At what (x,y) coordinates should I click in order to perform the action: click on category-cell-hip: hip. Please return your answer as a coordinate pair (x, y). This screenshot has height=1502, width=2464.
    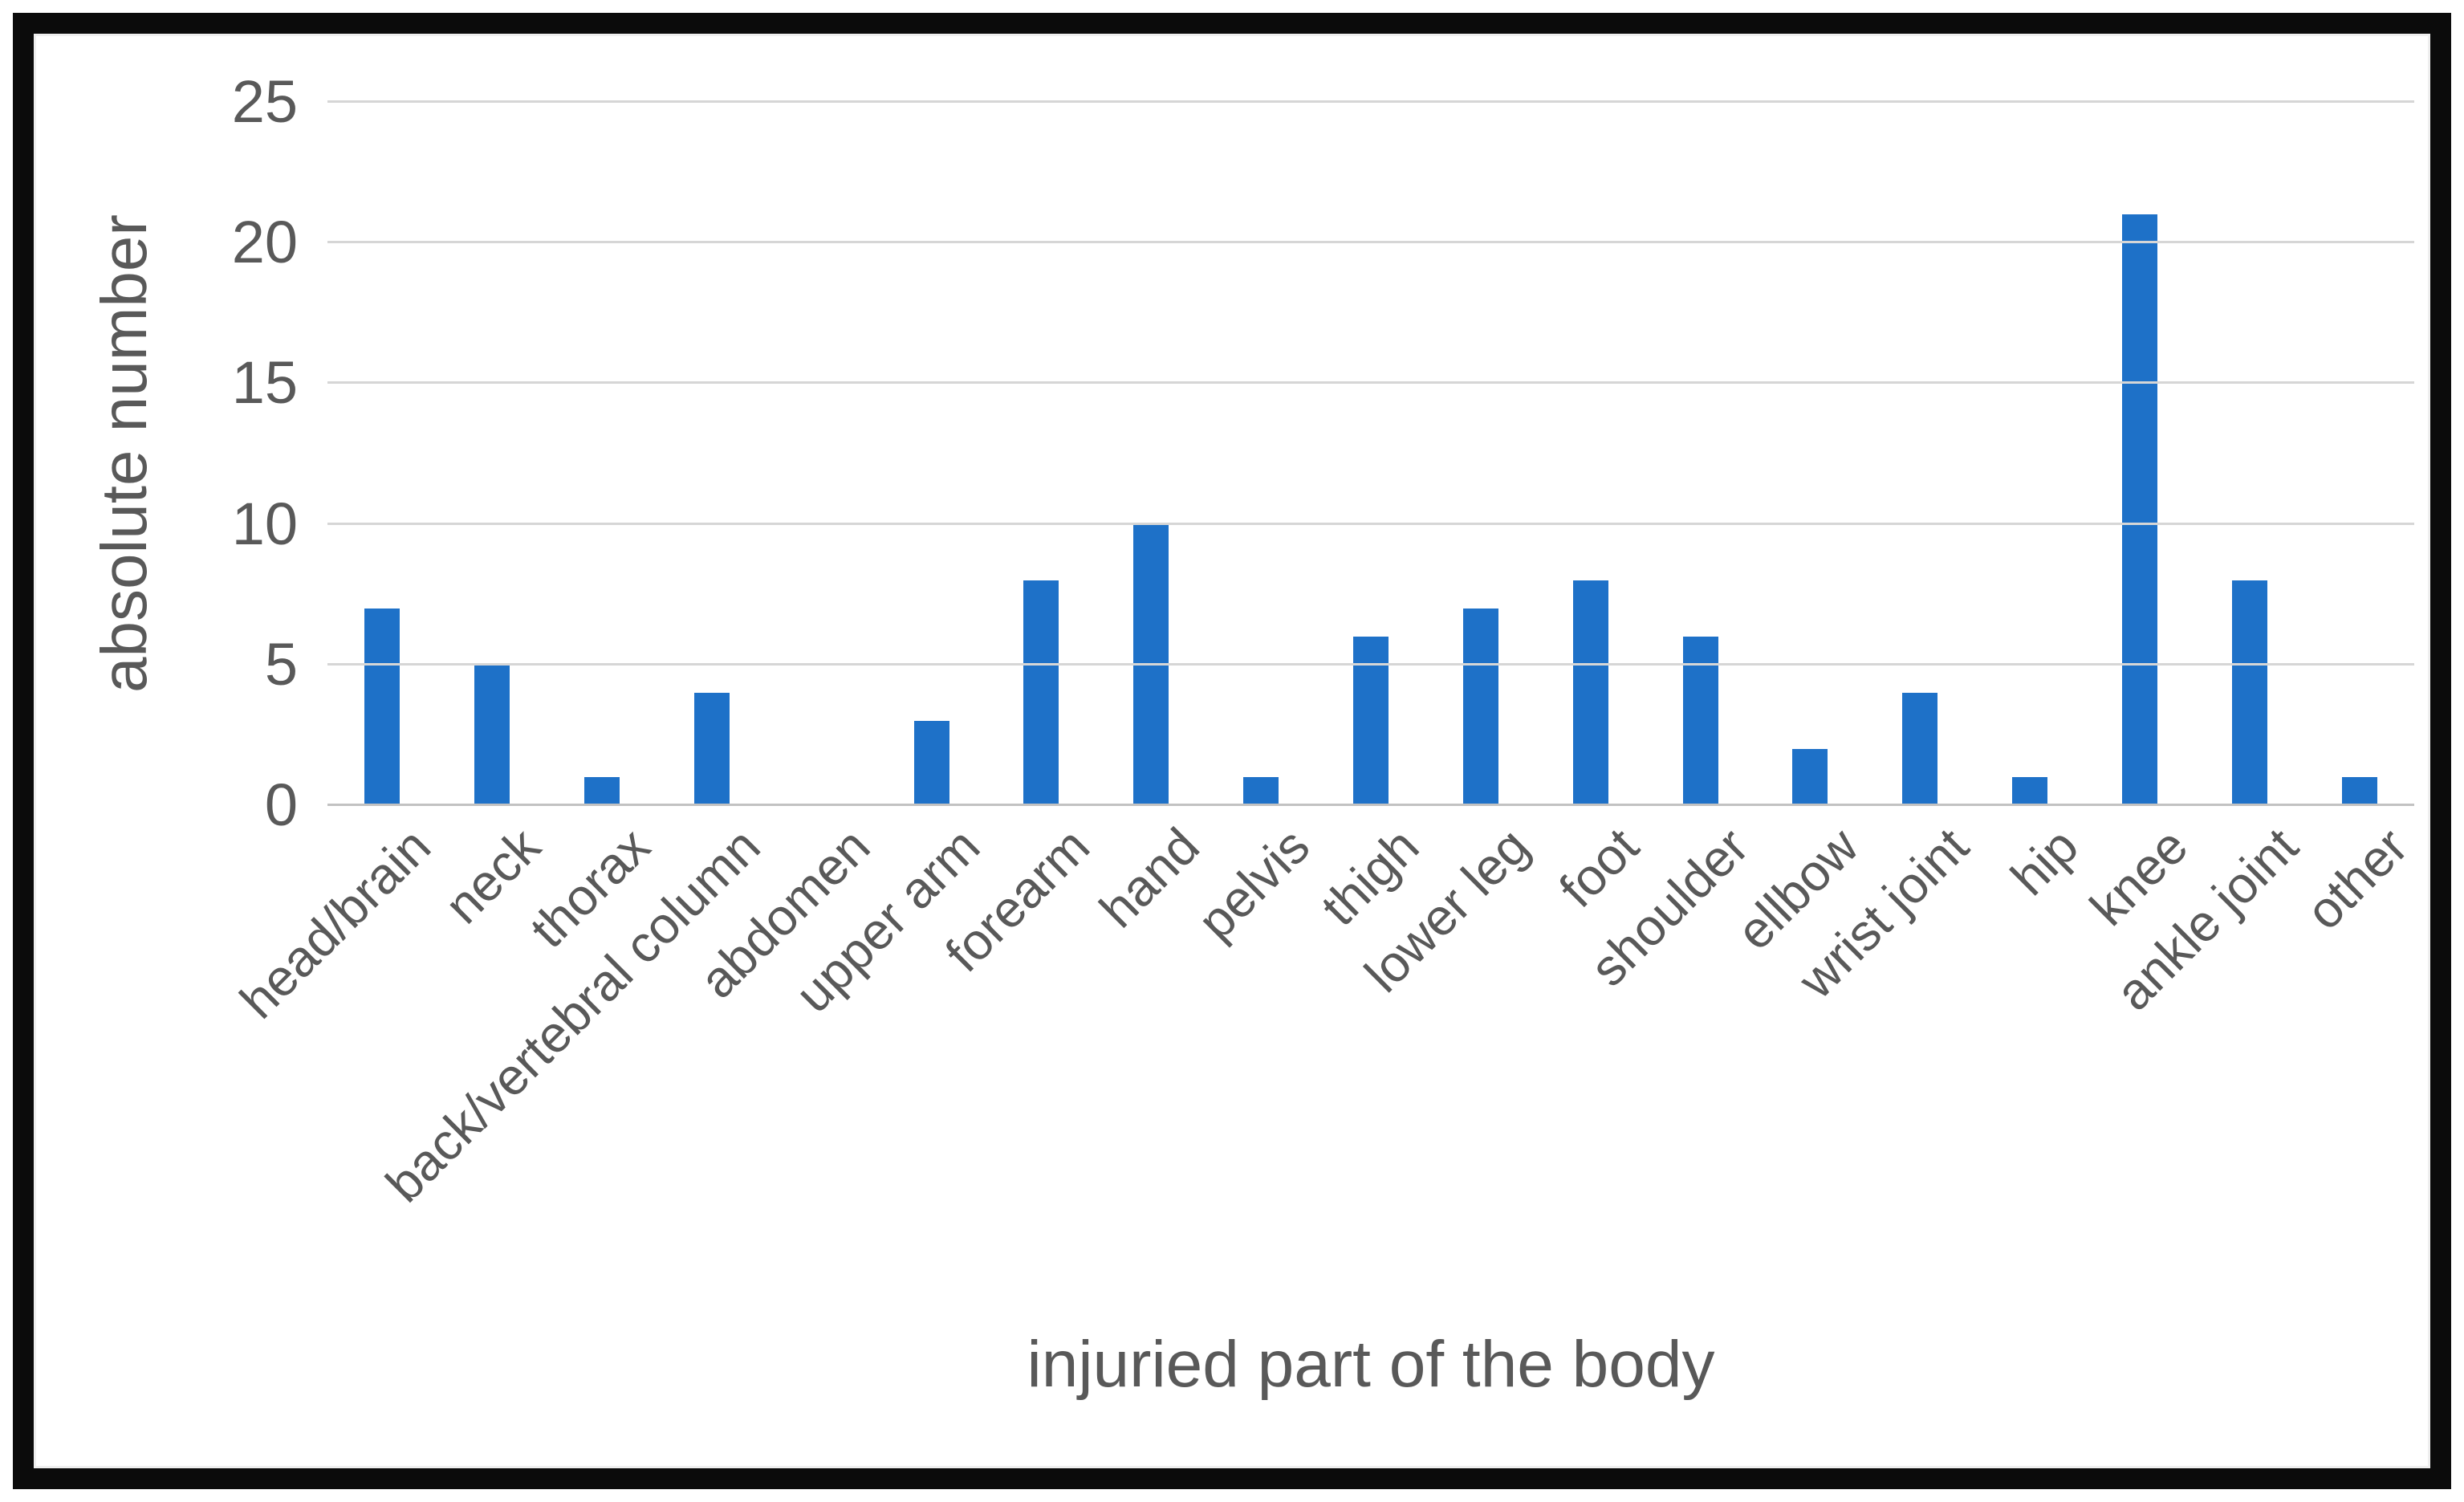
    Looking at the image, I should click on (2032, 504).